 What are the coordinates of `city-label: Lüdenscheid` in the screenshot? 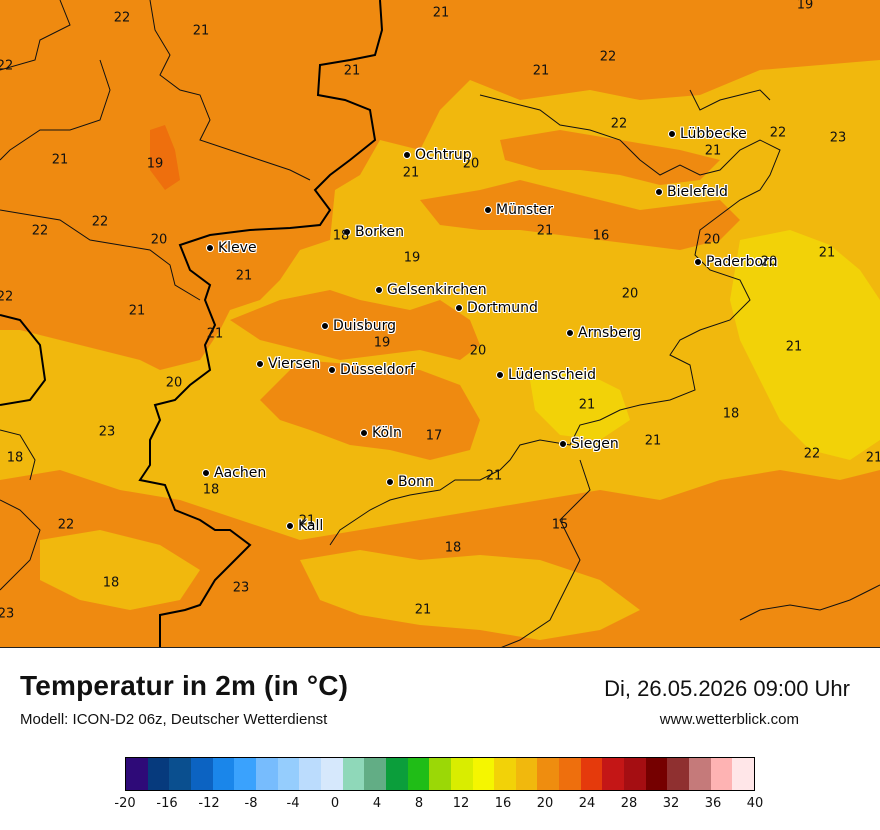 It's located at (546, 375).